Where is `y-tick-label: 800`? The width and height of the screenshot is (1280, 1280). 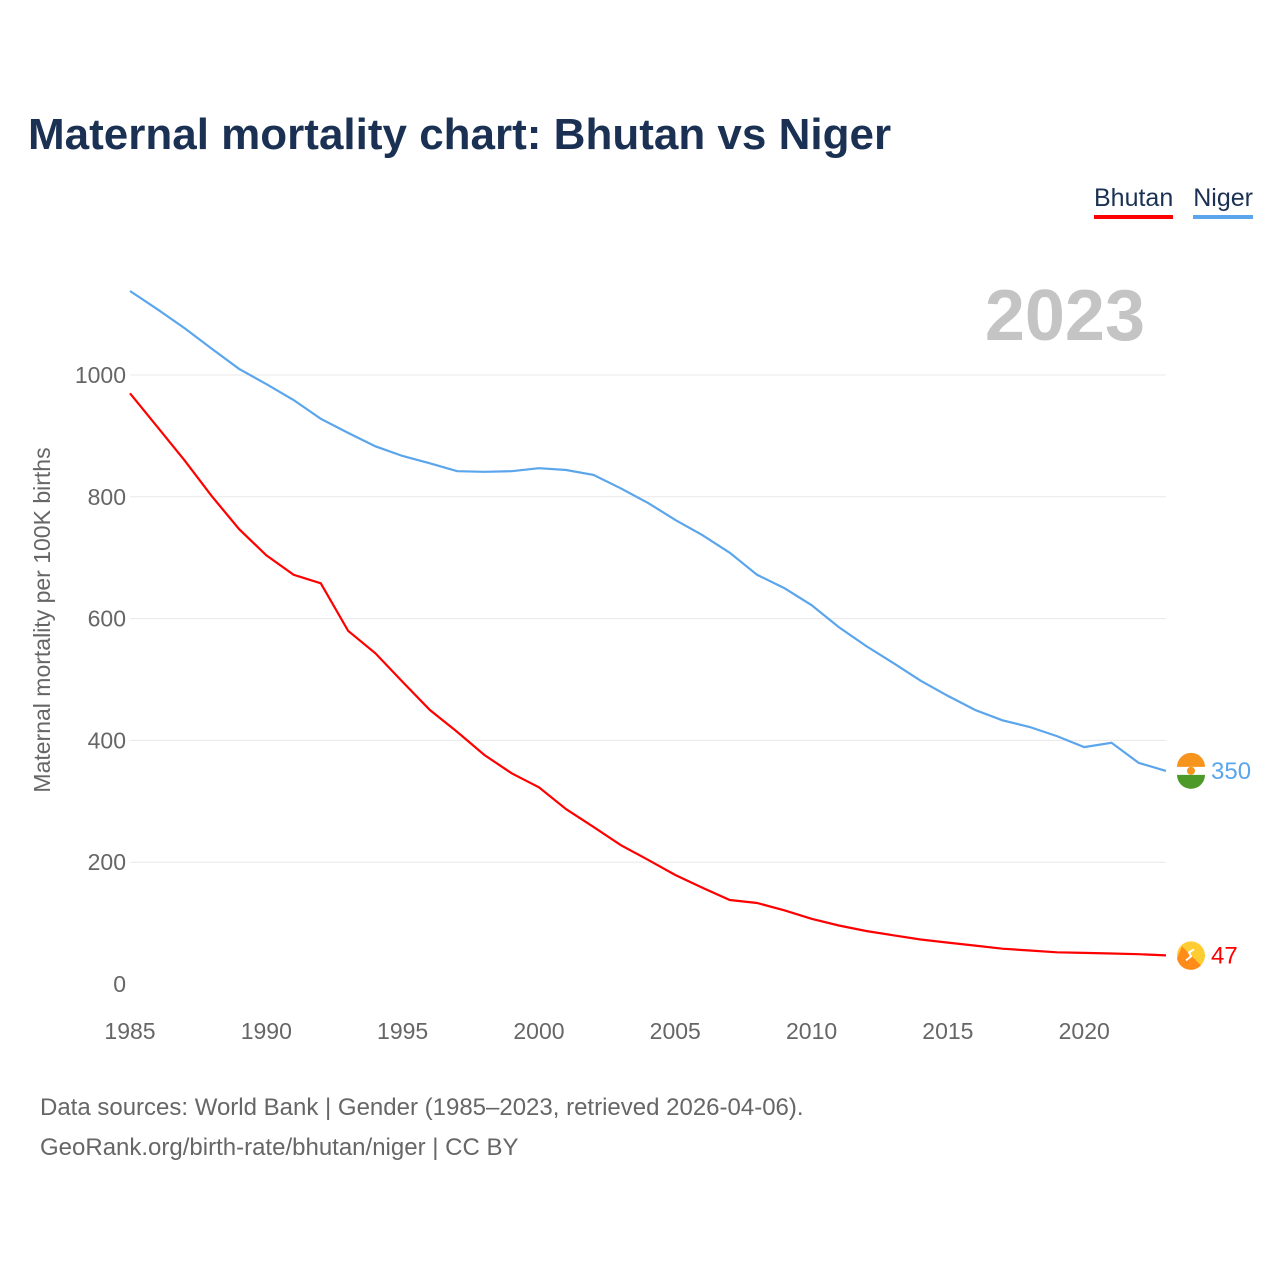 y-tick-label: 800 is located at coordinates (107, 497).